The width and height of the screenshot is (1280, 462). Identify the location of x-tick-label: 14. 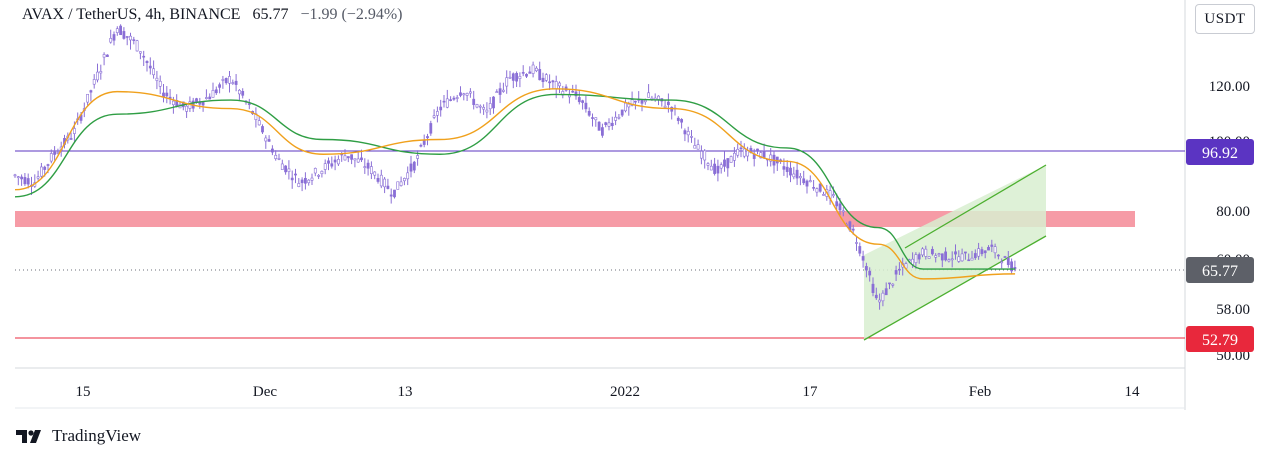
(1133, 392).